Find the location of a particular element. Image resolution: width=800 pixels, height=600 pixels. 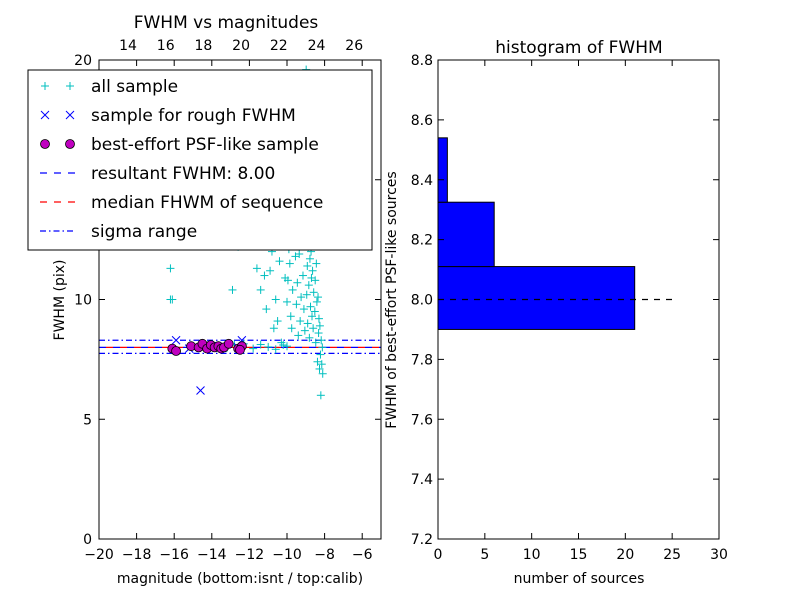

x-tick-label: −20 is located at coordinates (99, 555).